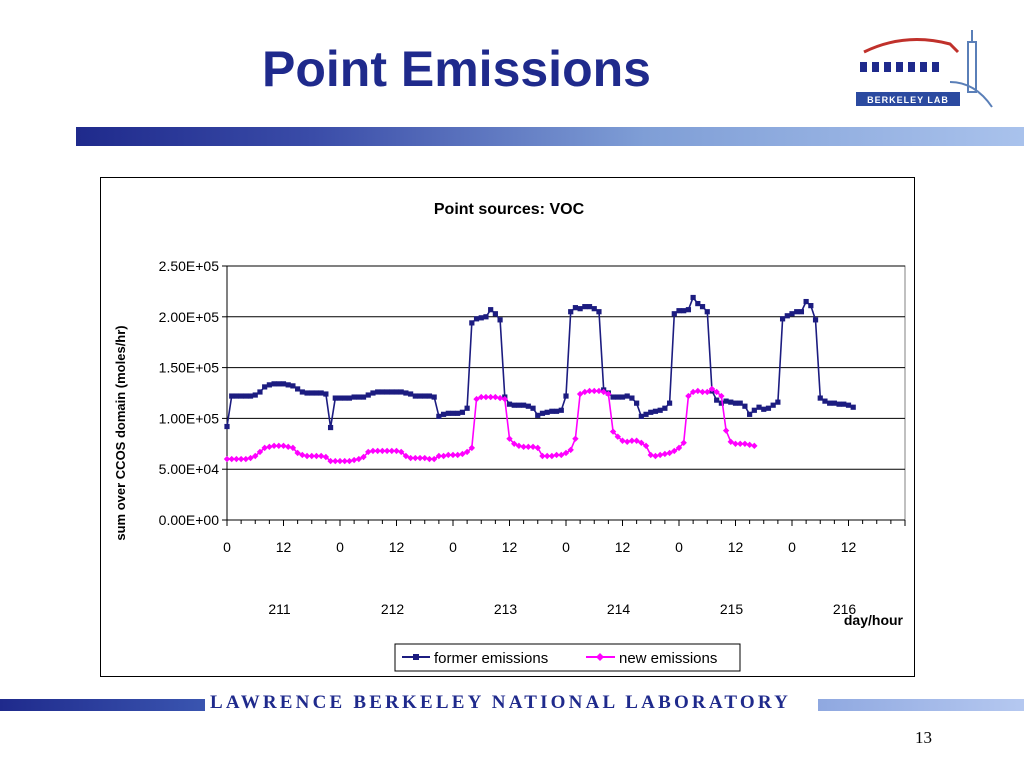  Describe the element at coordinates (550, 136) in the screenshot. I see `header-divider-bar` at that location.